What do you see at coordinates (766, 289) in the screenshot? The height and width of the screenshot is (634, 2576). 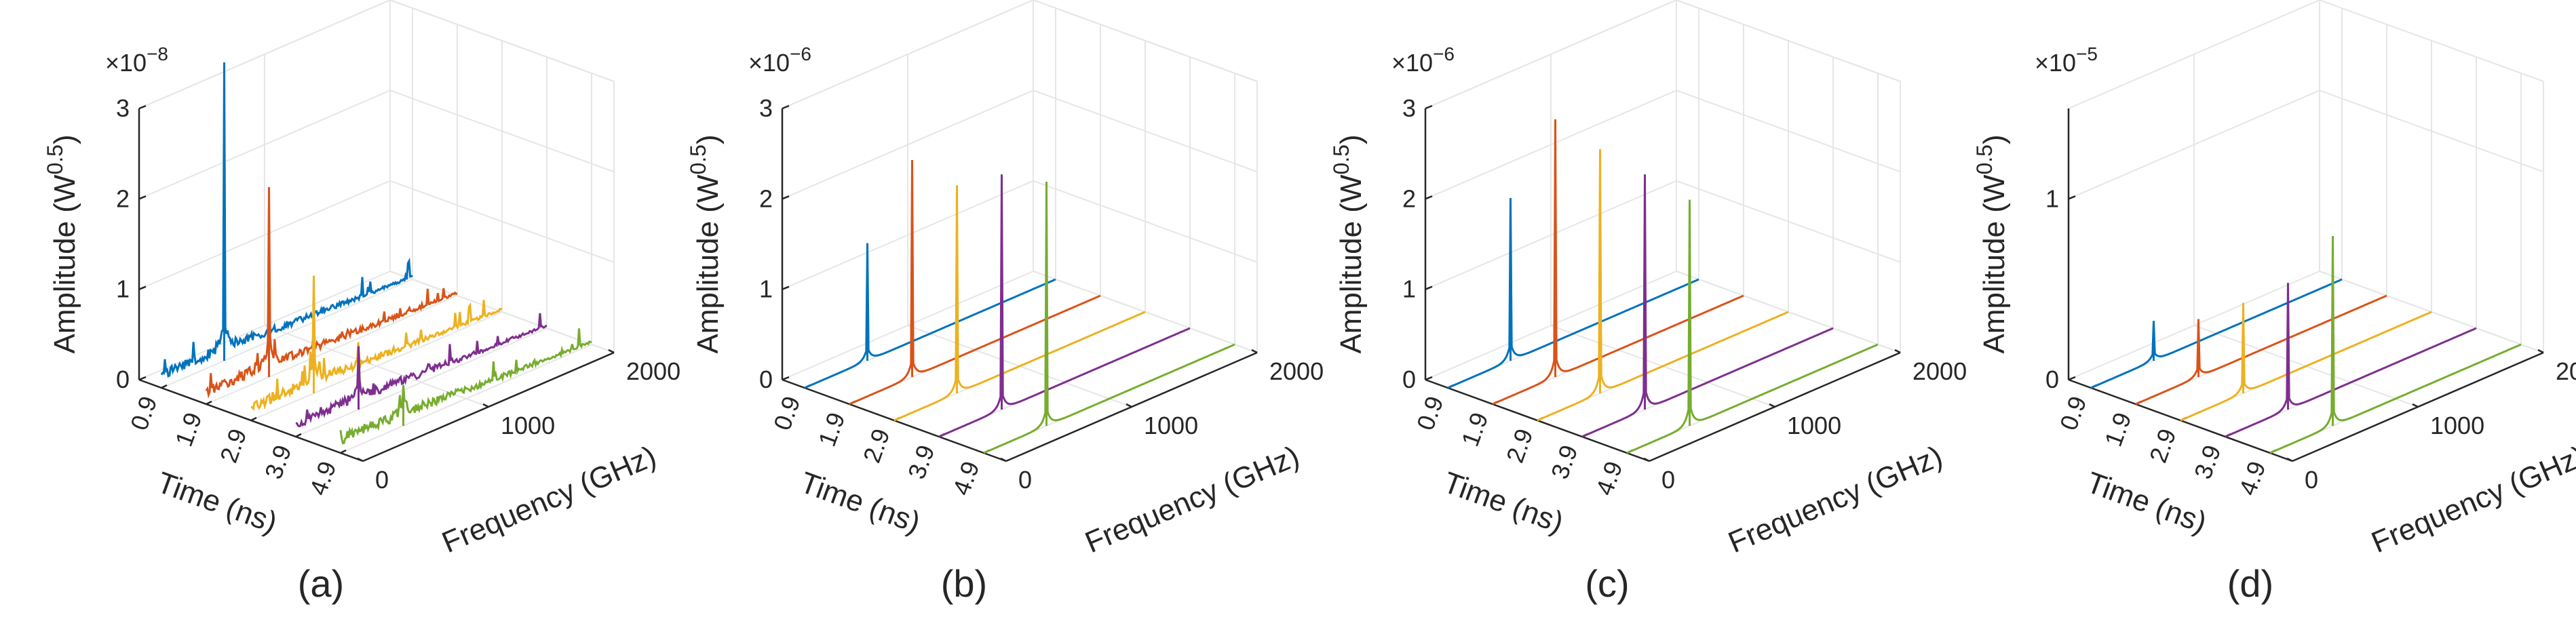 I see `z-tick-label: 1` at bounding box center [766, 289].